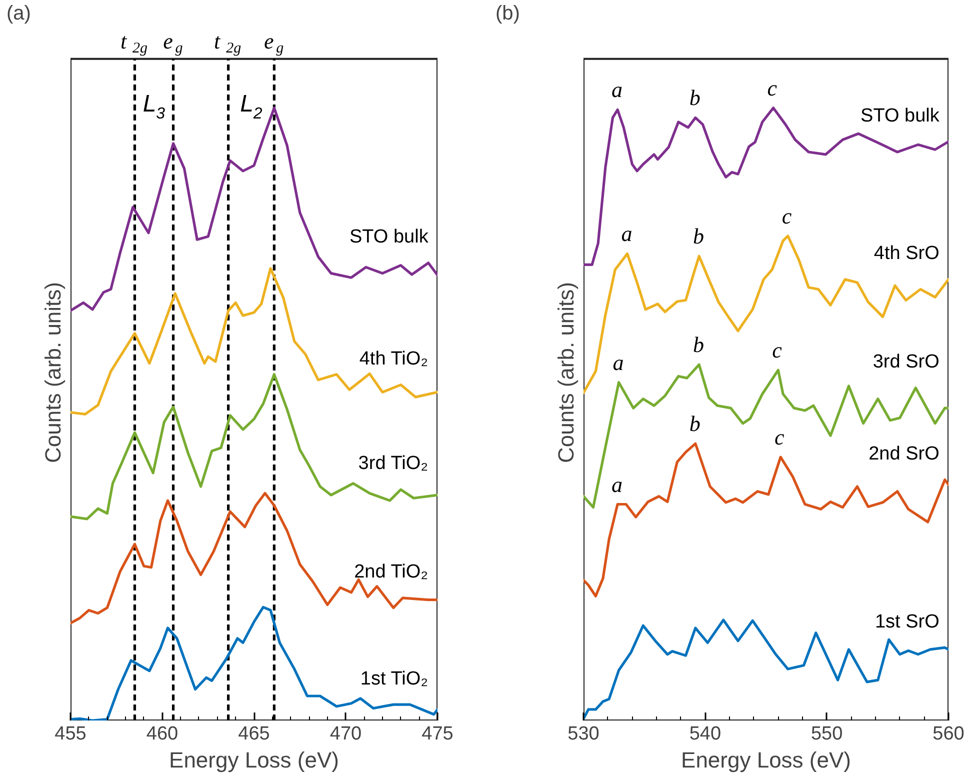  Describe the element at coordinates (391, 572) in the screenshot. I see `series-label: 2nd TiO₂` at that location.